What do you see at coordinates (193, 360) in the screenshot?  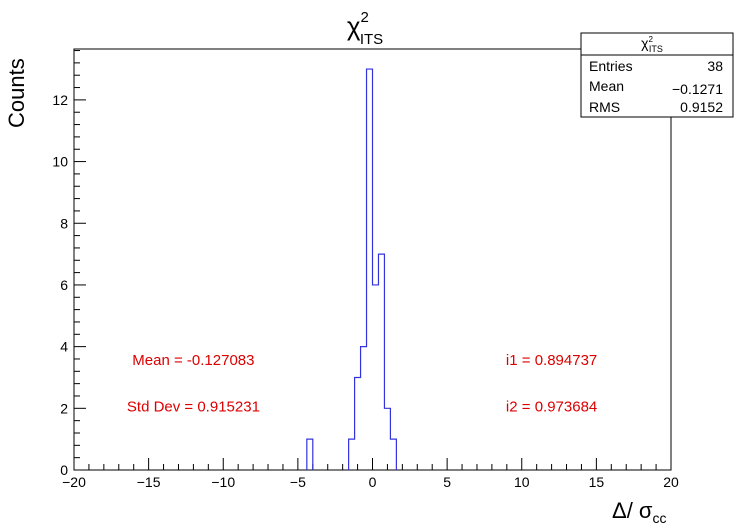 I see `annotation-text: Mean = -0.127083` at bounding box center [193, 360].